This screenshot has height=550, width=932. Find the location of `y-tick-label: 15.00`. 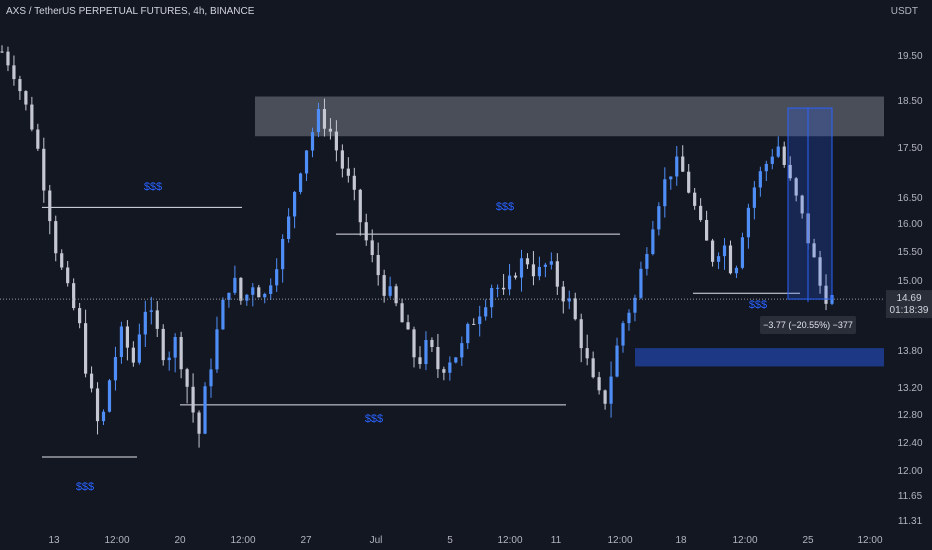

y-tick-label: 15.00 is located at coordinates (909, 281).